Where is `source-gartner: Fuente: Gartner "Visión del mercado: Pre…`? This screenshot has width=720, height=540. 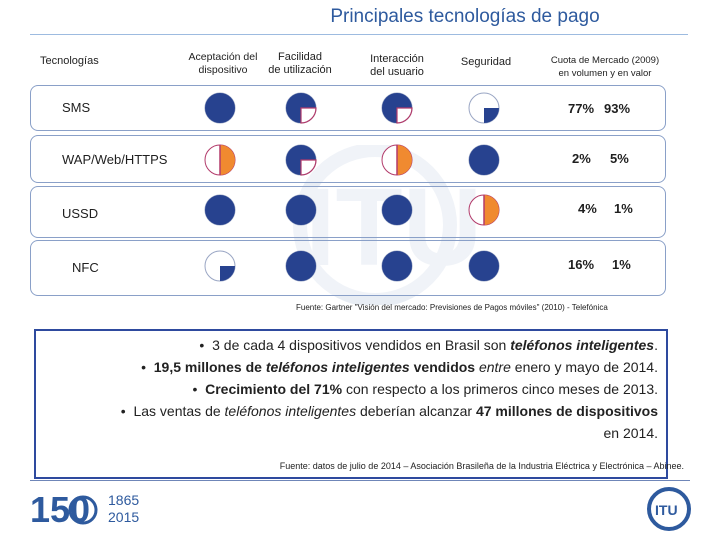 source-gartner: Fuente: Gartner "Visión del mercado: Pre… is located at coordinates (452, 307).